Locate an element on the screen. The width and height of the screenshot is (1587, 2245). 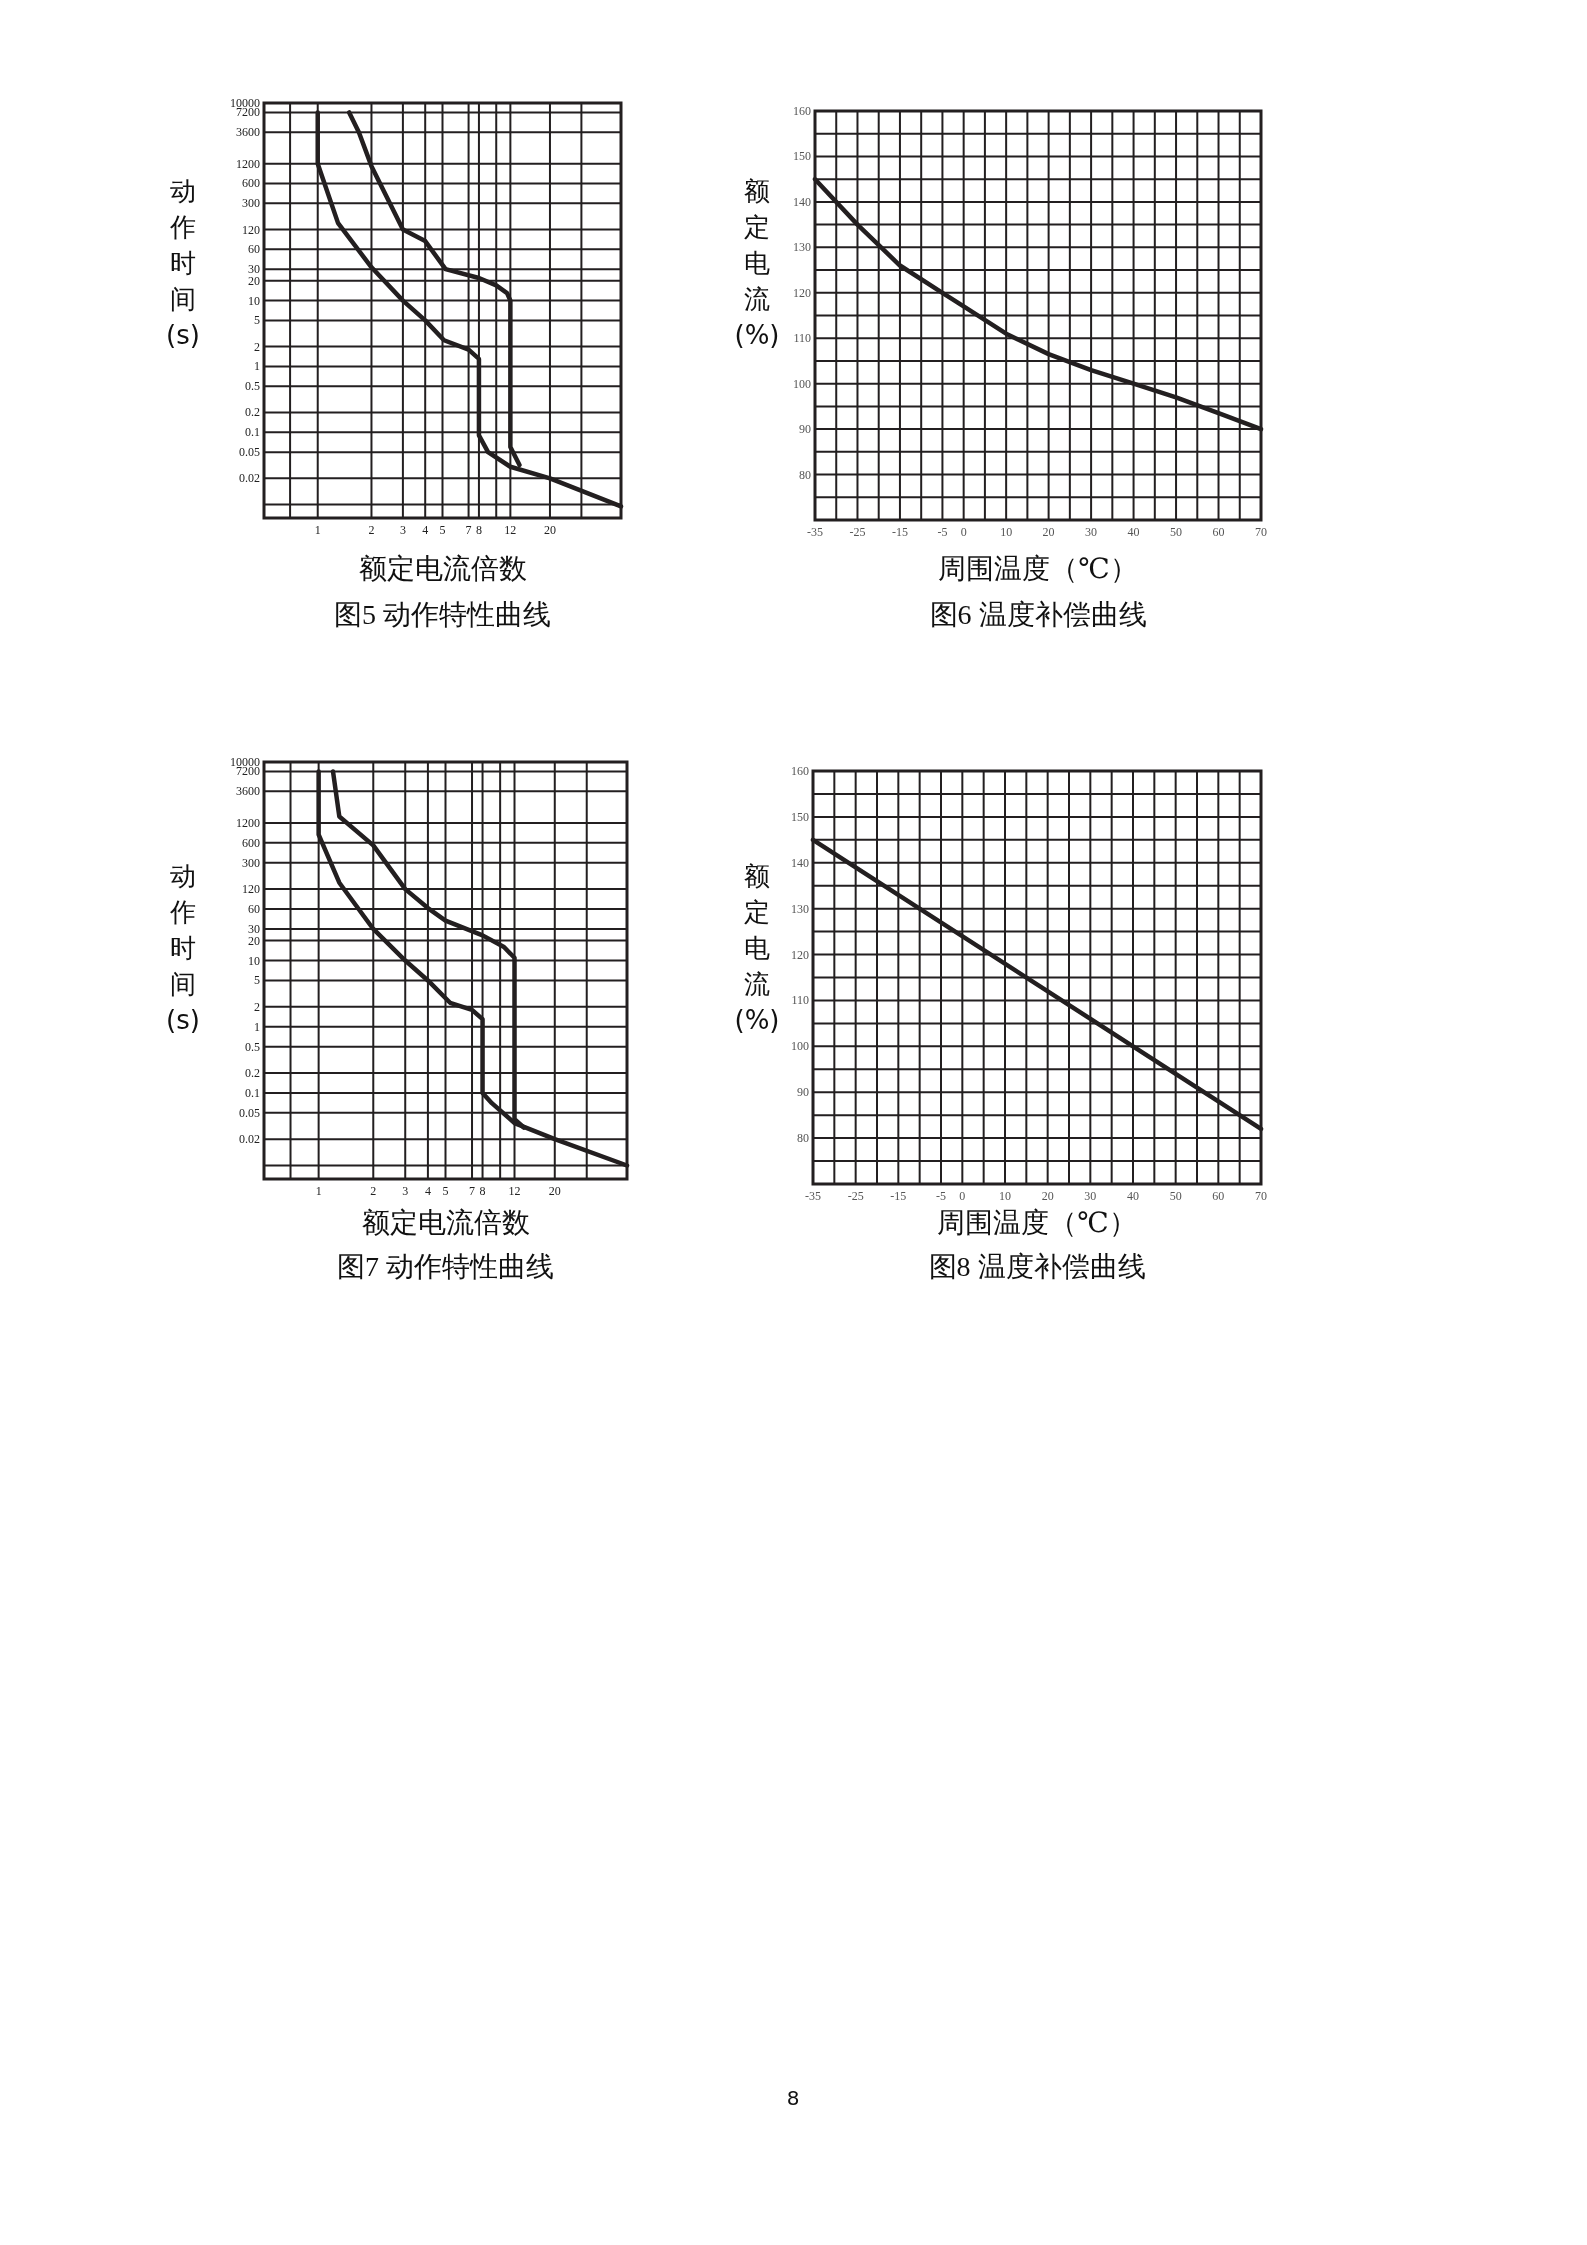
y-tick-label: 20 is located at coordinates (254, 940).